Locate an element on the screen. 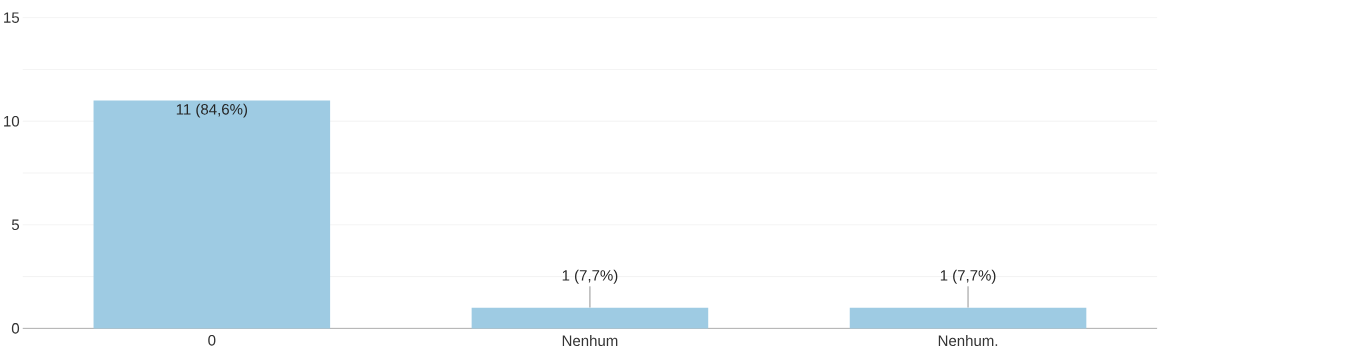  x-tick-label: Nenhum is located at coordinates (590, 341).